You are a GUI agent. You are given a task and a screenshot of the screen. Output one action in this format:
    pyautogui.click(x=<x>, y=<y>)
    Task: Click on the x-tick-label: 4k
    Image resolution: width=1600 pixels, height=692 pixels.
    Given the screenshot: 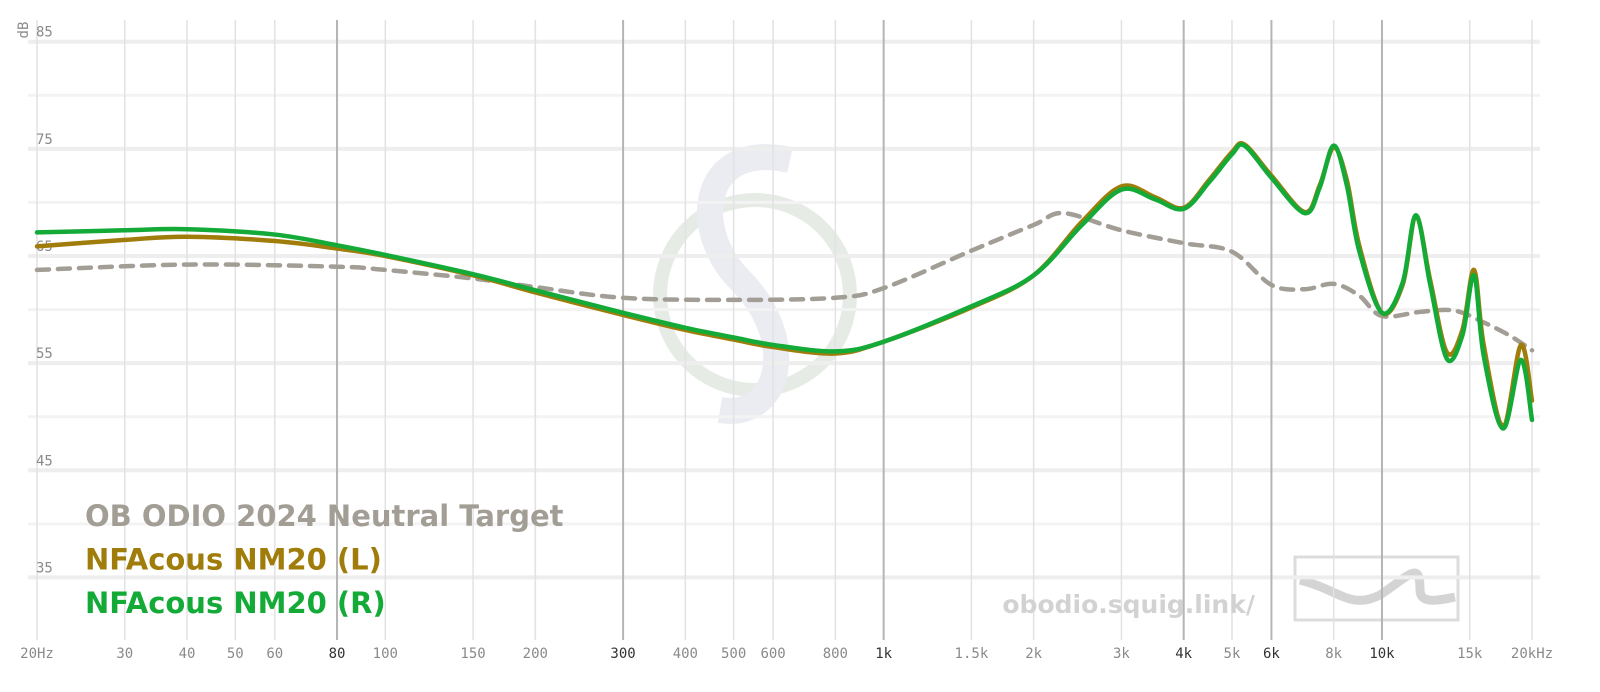 What is the action you would take?
    pyautogui.click(x=1183, y=654)
    